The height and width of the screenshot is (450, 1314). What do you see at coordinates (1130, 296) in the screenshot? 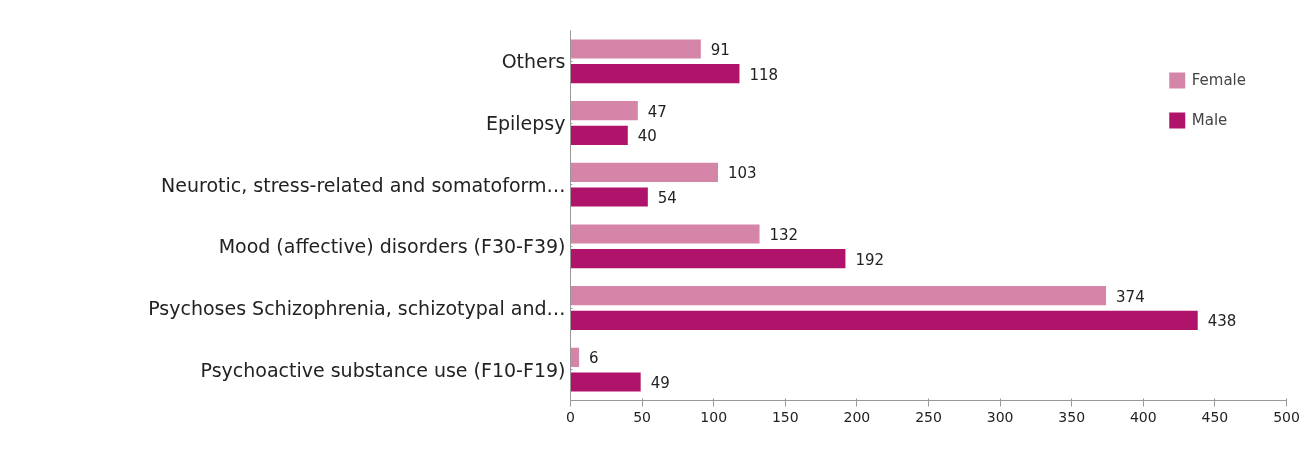
I see `data-label: 374` at bounding box center [1130, 296].